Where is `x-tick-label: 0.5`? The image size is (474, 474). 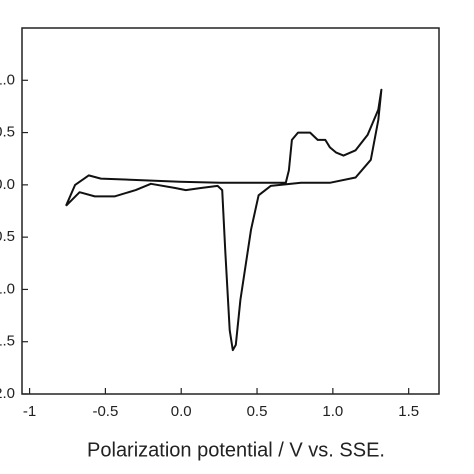 x-tick-label: 0.5 is located at coordinates (257, 411).